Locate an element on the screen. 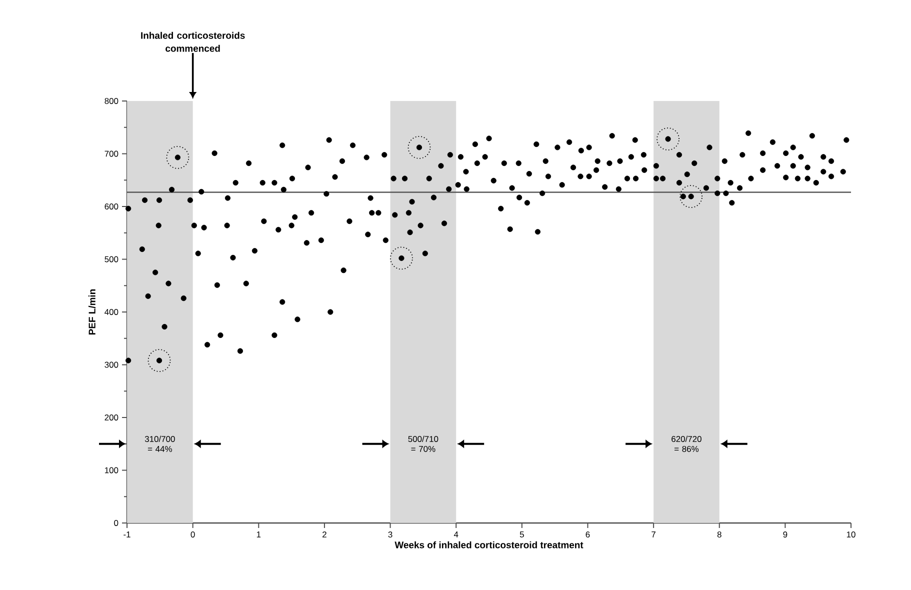 The height and width of the screenshot is (590, 911). x-tick-label: 1 is located at coordinates (258, 535).